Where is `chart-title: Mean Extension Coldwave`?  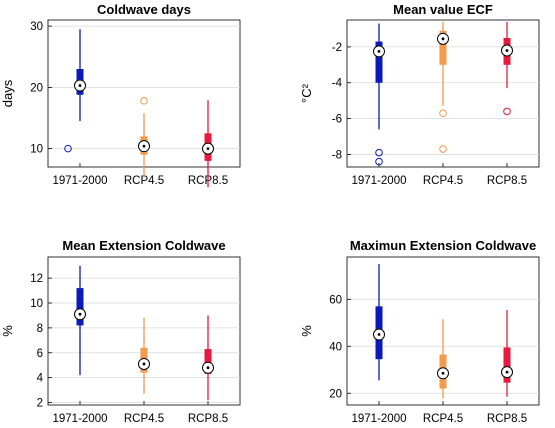 chart-title: Mean Extension Coldwave is located at coordinates (143, 245).